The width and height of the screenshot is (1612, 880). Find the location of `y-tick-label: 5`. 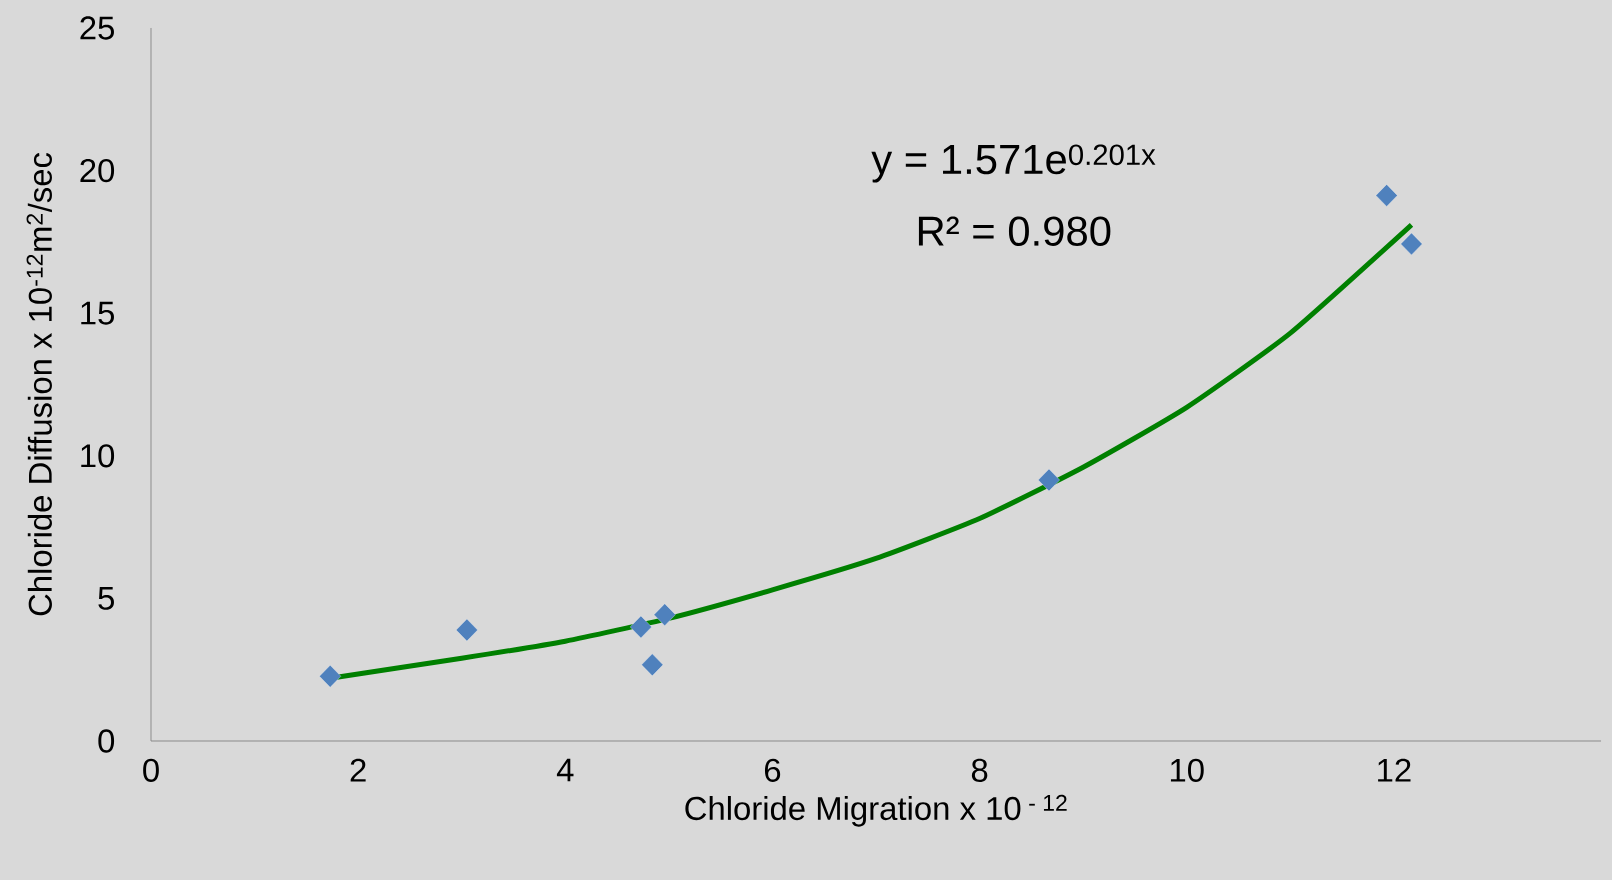

y-tick-label: 5 is located at coordinates (106, 598).